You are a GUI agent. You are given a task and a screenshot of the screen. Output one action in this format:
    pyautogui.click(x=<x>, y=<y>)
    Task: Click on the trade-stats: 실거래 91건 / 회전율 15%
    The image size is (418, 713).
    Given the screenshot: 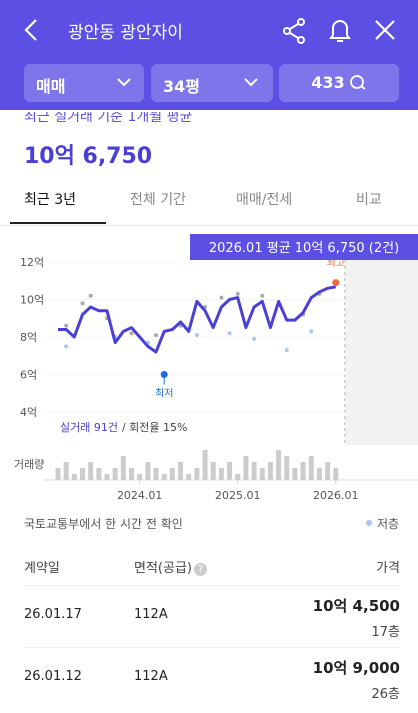 What is the action you would take?
    pyautogui.click(x=124, y=427)
    